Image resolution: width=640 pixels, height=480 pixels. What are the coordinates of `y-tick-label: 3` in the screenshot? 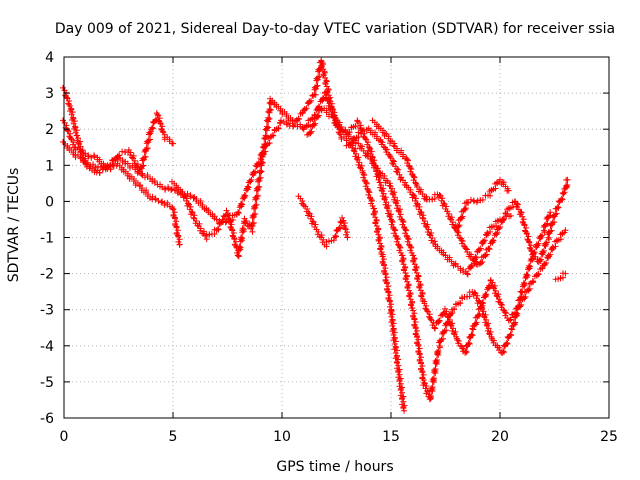 It's located at (49, 94).